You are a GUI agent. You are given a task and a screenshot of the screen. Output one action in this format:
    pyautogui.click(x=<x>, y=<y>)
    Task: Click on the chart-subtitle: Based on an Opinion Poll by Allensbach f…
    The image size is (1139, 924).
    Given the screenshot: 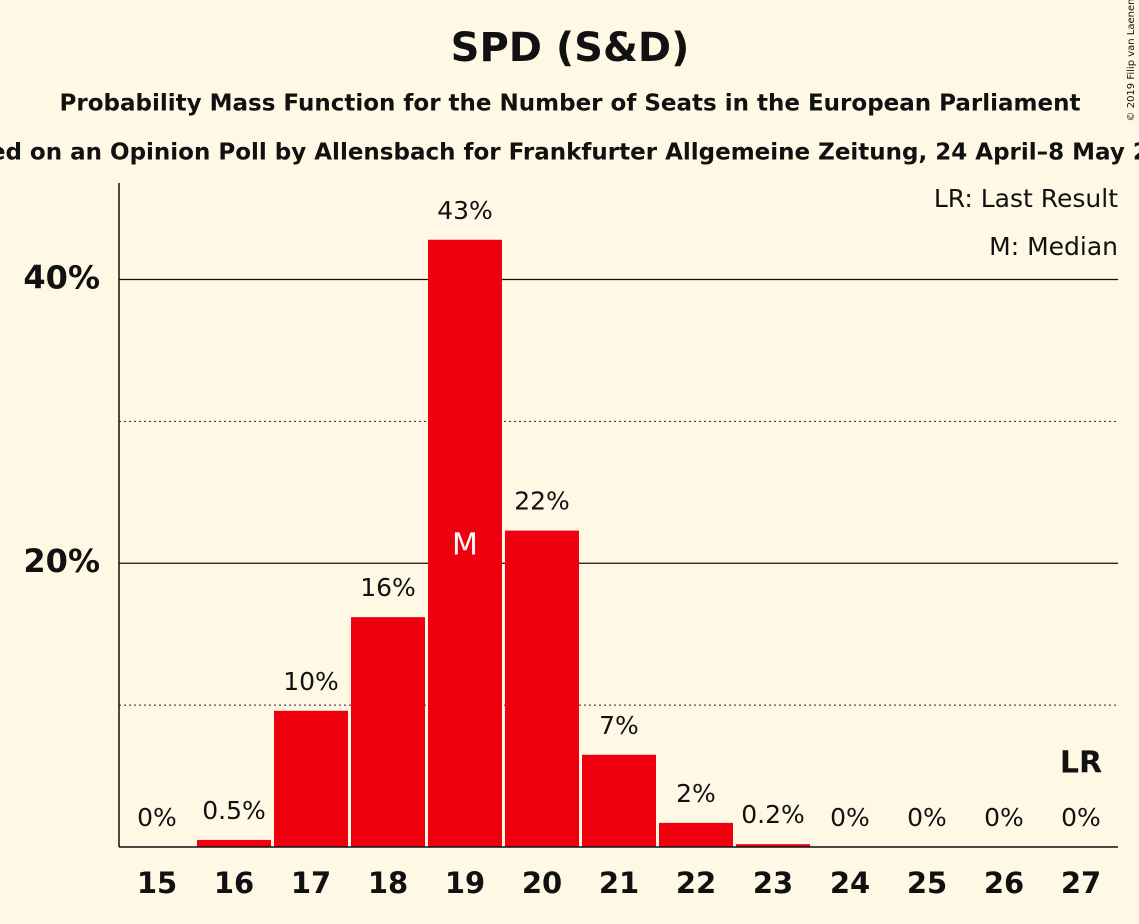 What is the action you would take?
    pyautogui.click(x=569, y=153)
    